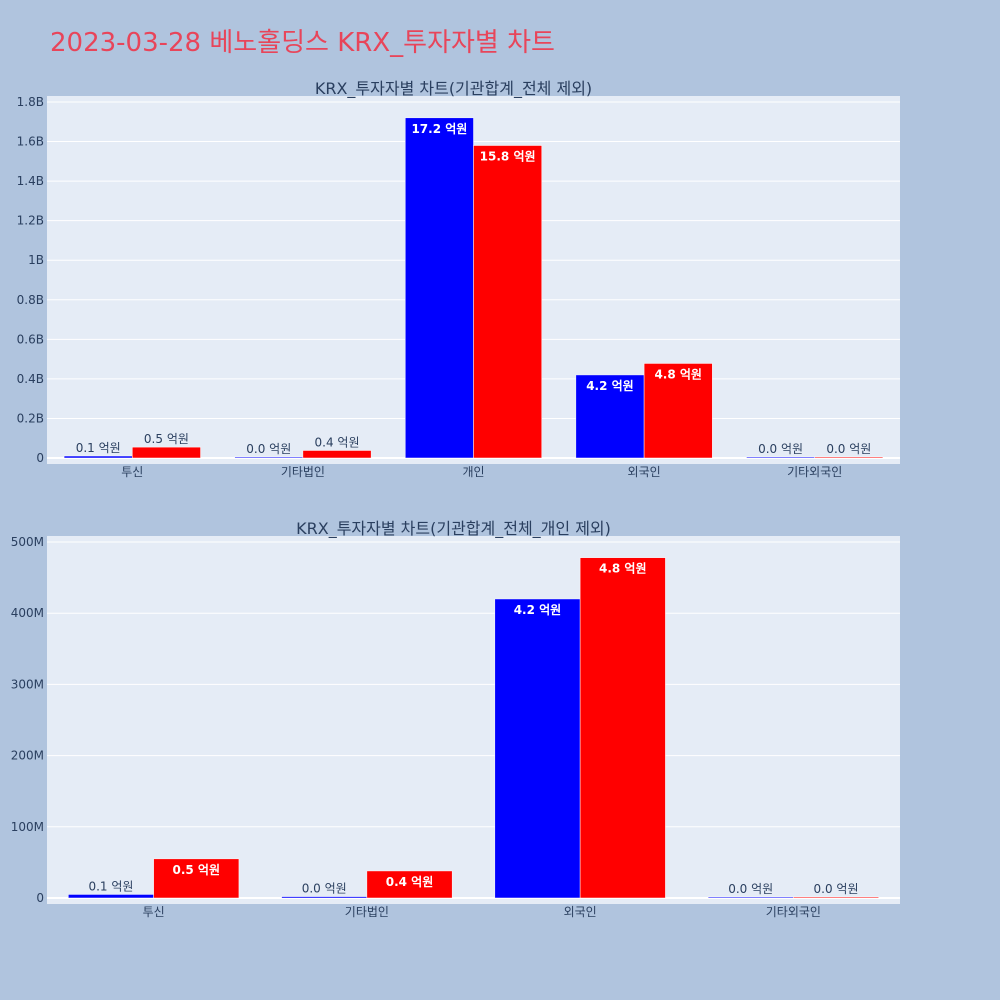  I want to click on y-tick-label: 0.6B, so click(30, 339).